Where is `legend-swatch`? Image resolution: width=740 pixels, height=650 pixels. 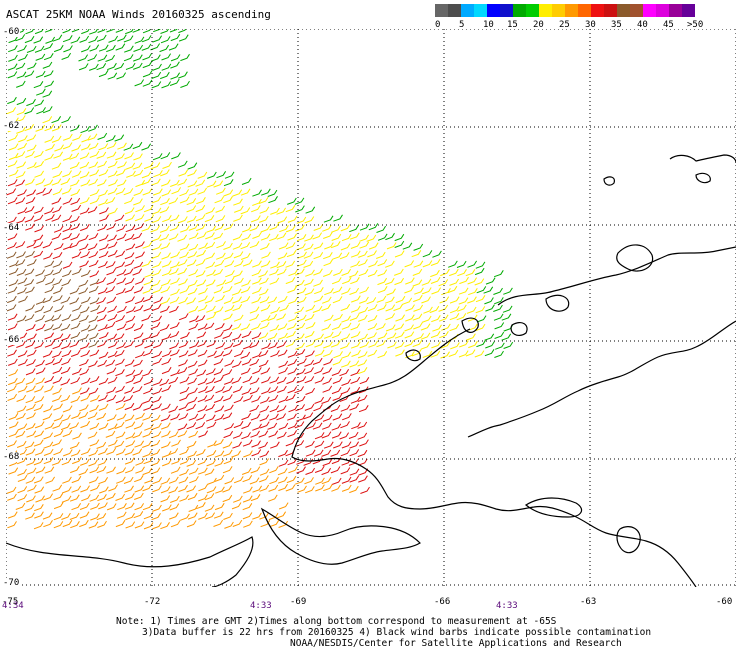 legend-swatch is located at coordinates (663, 10).